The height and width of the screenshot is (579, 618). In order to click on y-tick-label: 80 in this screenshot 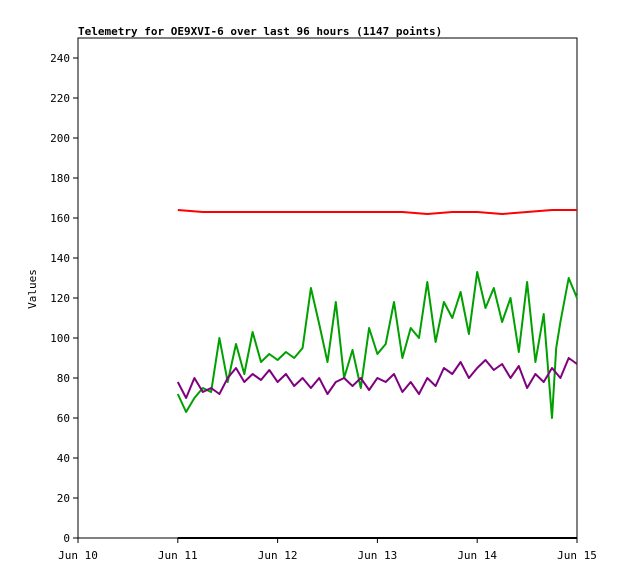, I will do `click(63, 378)`.